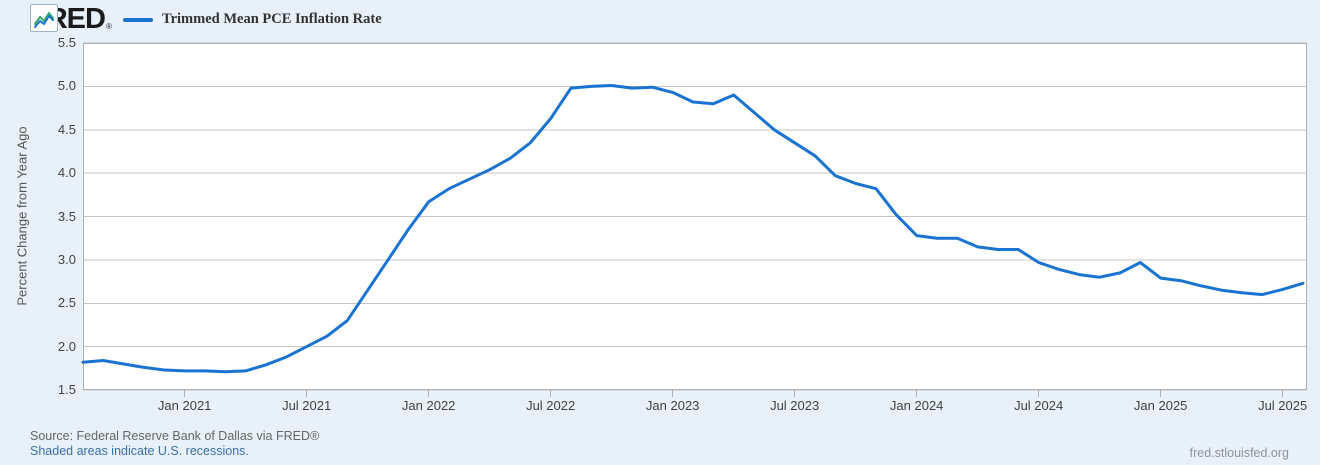 This screenshot has height=465, width=1320. Describe the element at coordinates (66, 389) in the screenshot. I see `y-axis-label: 1.5` at that location.